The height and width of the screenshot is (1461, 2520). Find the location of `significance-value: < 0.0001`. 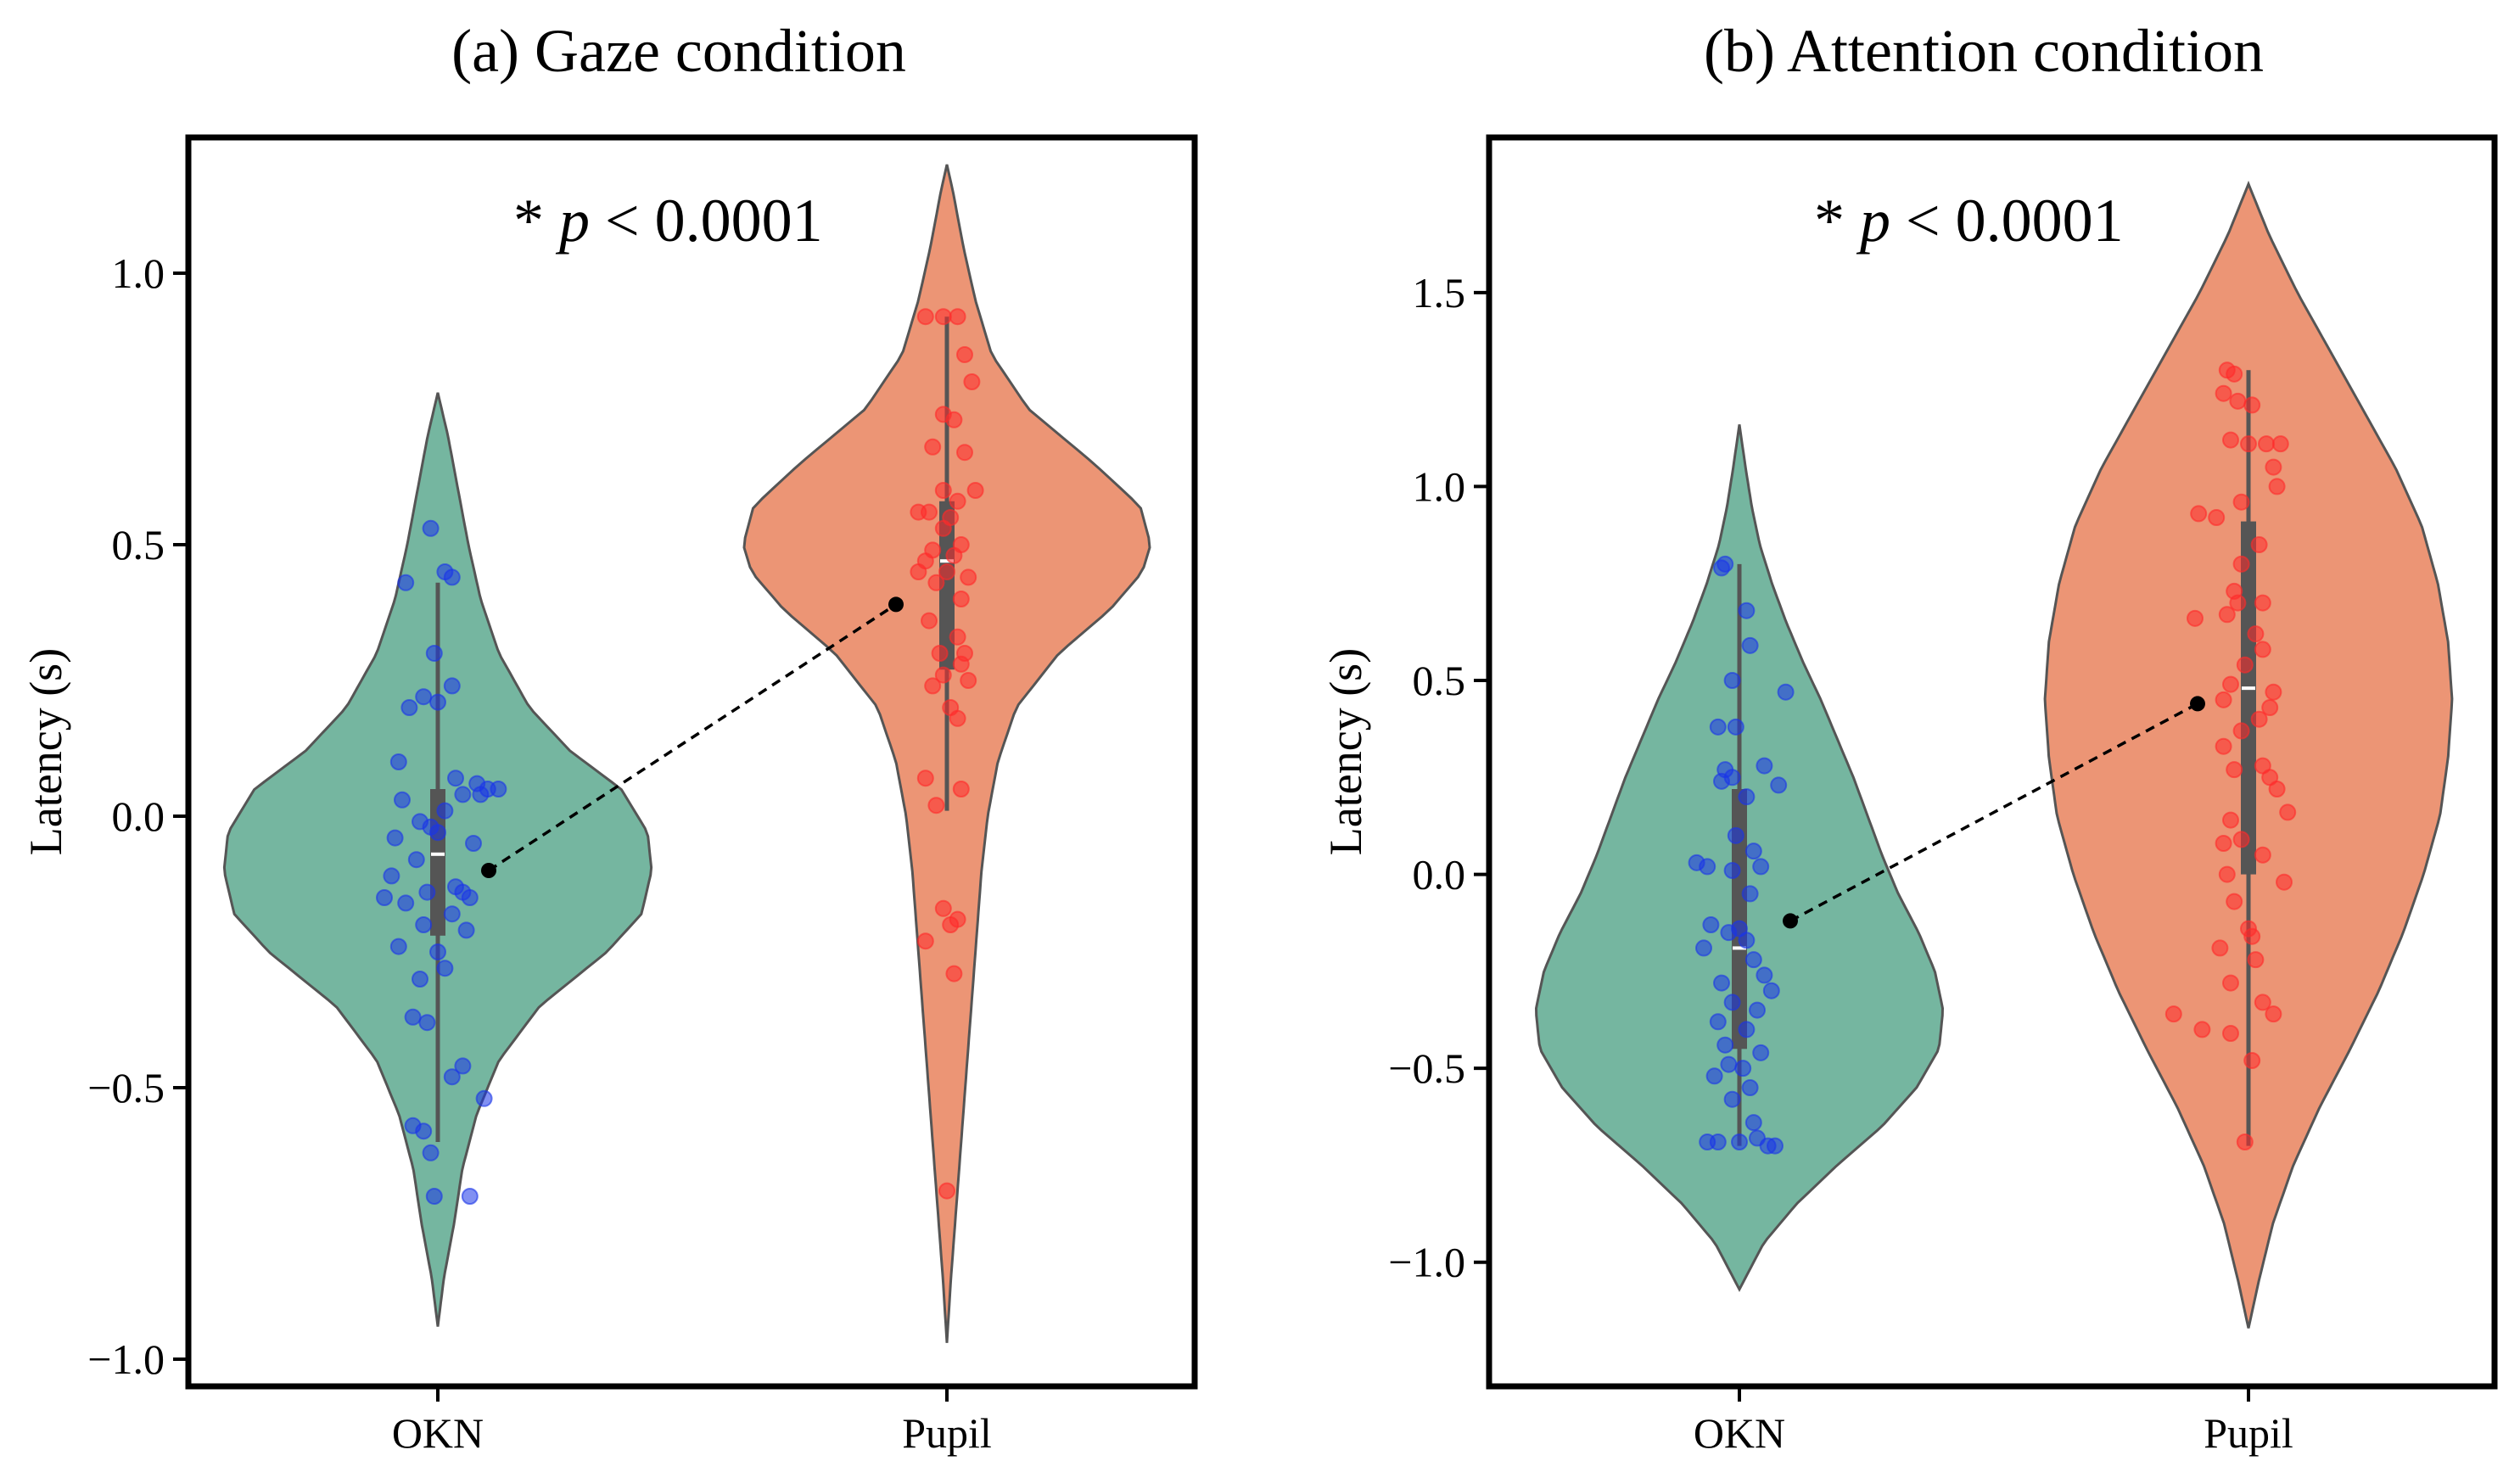

significance-value: < 0.0001 is located at coordinates (707, 221).